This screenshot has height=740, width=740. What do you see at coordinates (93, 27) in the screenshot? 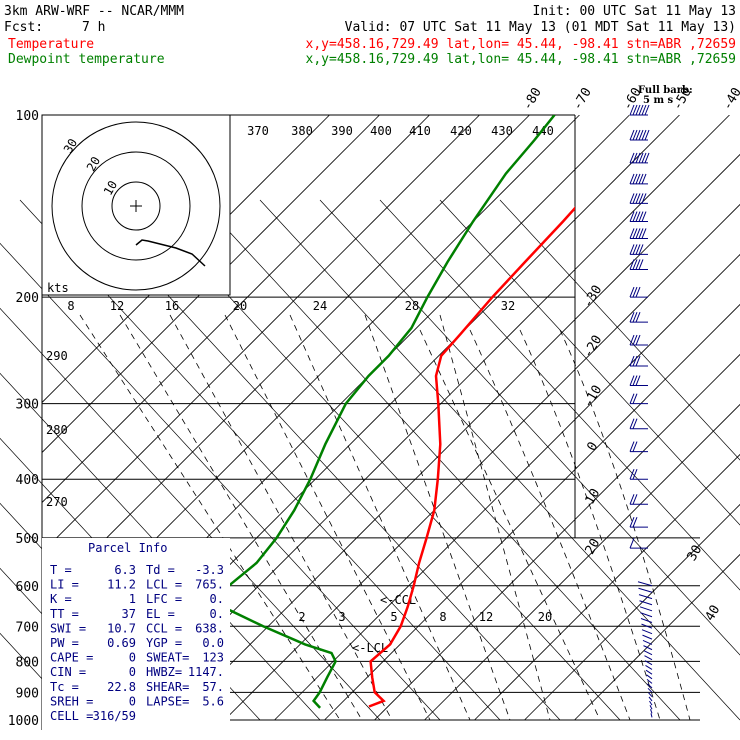
I see `forecast-hours: 7 h` at bounding box center [93, 27].